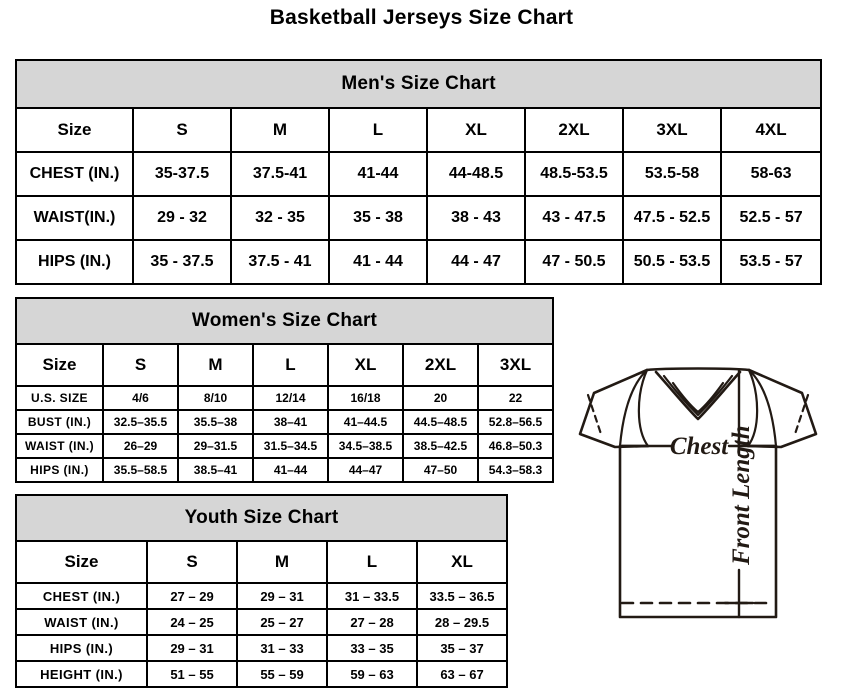 Image resolution: width=843 pixels, height=688 pixels. Describe the element at coordinates (672, 218) in the screenshot. I see `mens-waist-3xl: 47.5 - 52.5` at that location.